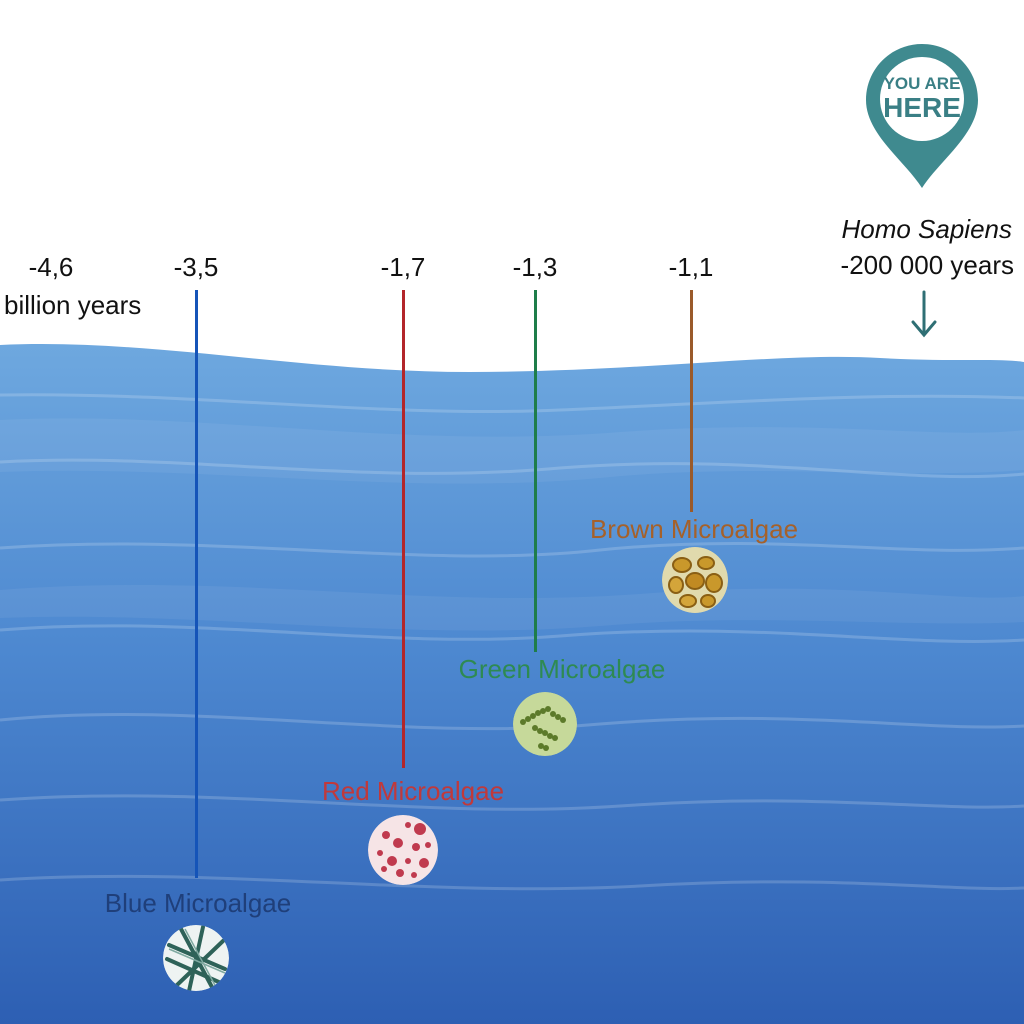  I want to click on arrow-down-icon, so click(924, 314).